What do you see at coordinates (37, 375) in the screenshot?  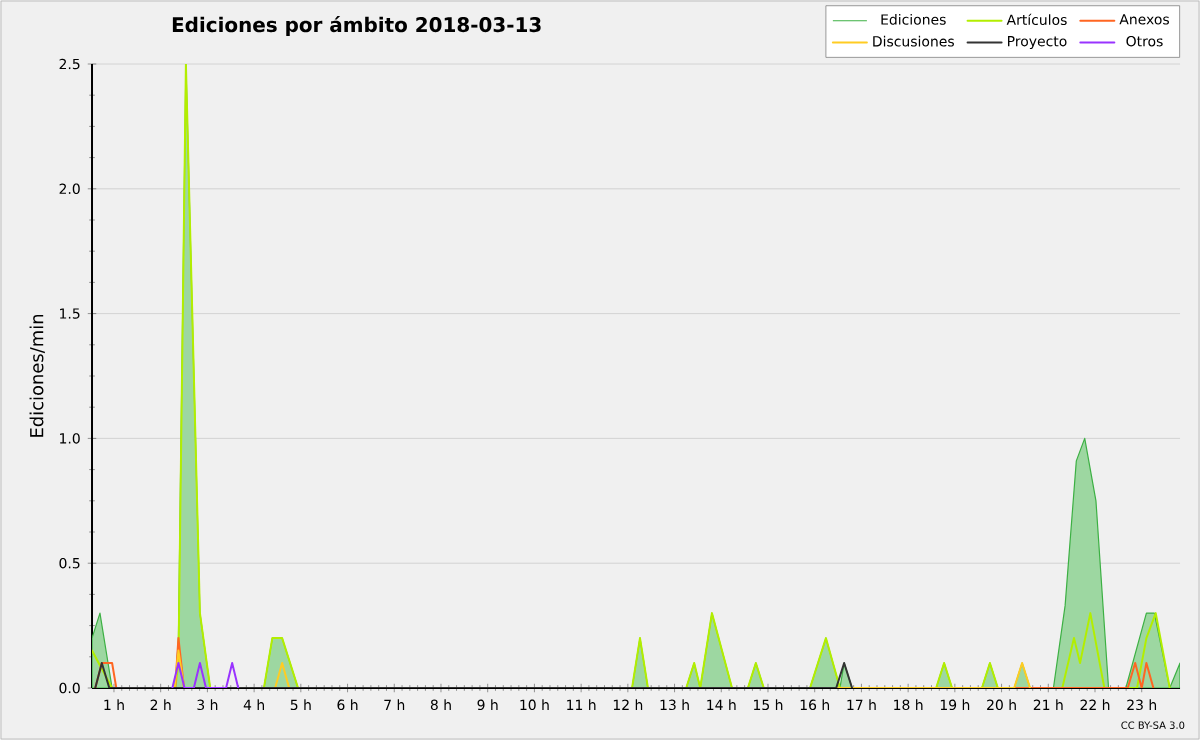 I see `y-axis-title: Ediciones/min` at bounding box center [37, 375].